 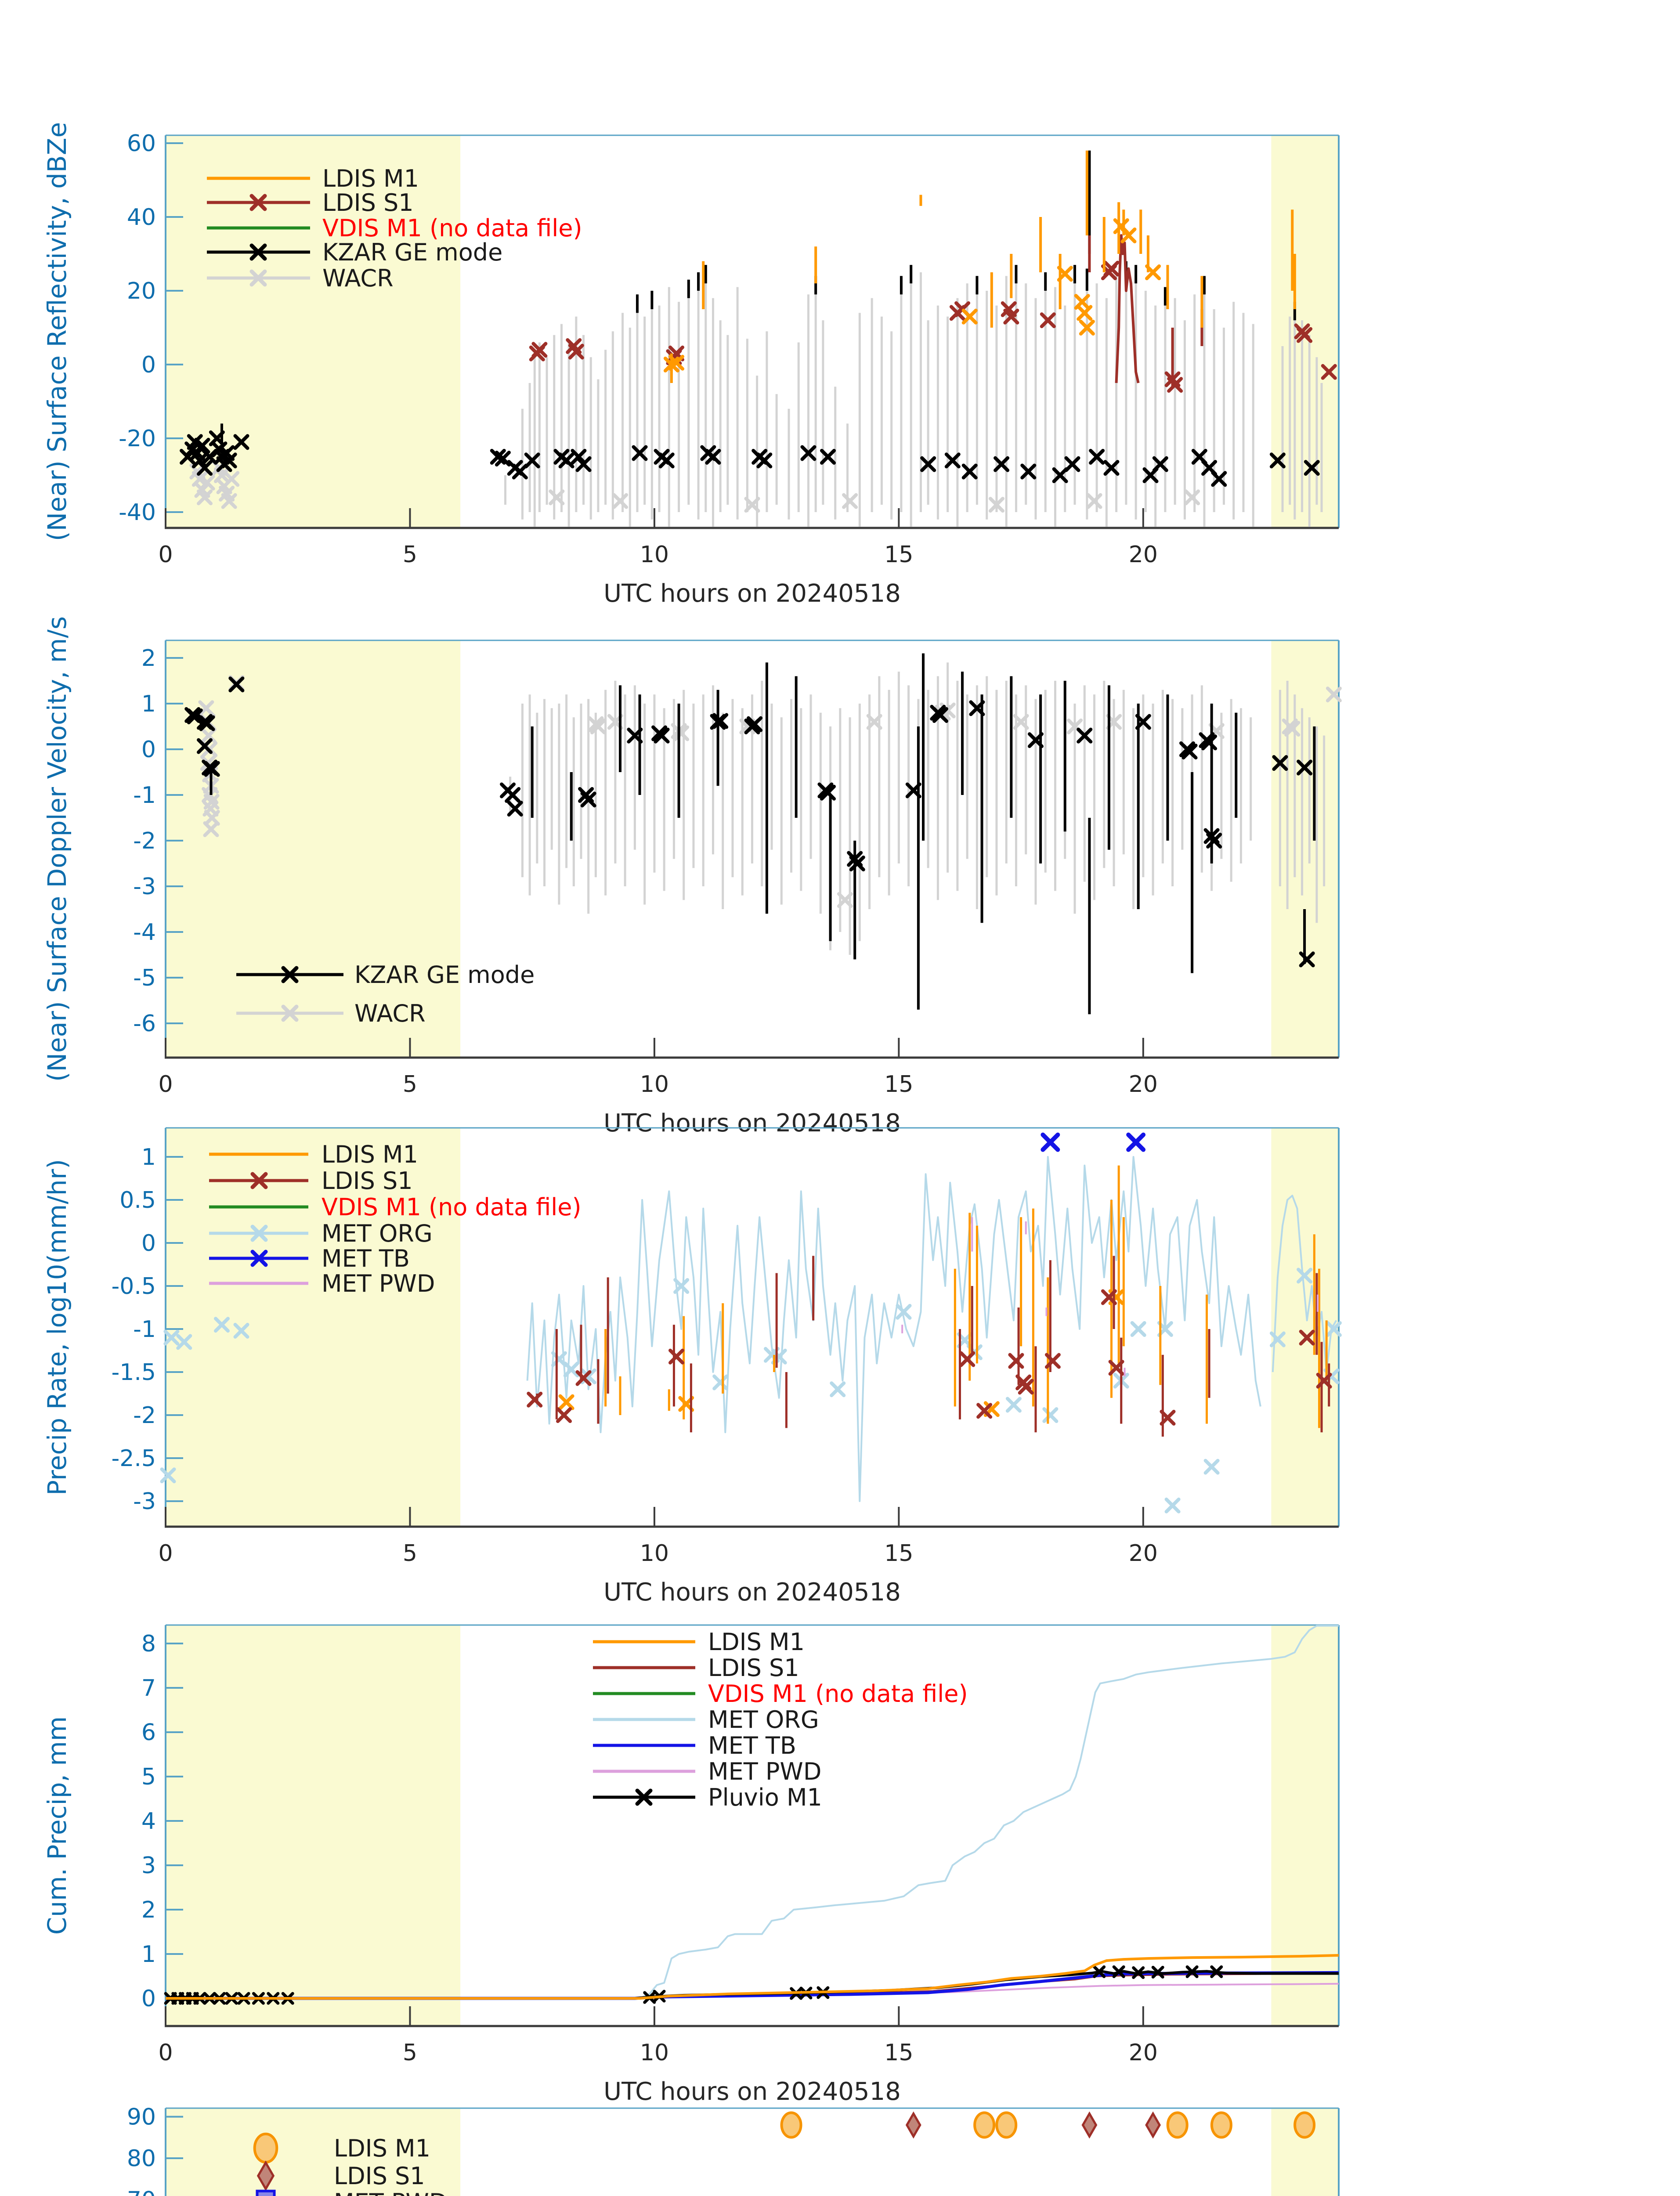 What do you see at coordinates (1110, 1296) in the screenshot?
I see `series-met-pwd` at bounding box center [1110, 1296].